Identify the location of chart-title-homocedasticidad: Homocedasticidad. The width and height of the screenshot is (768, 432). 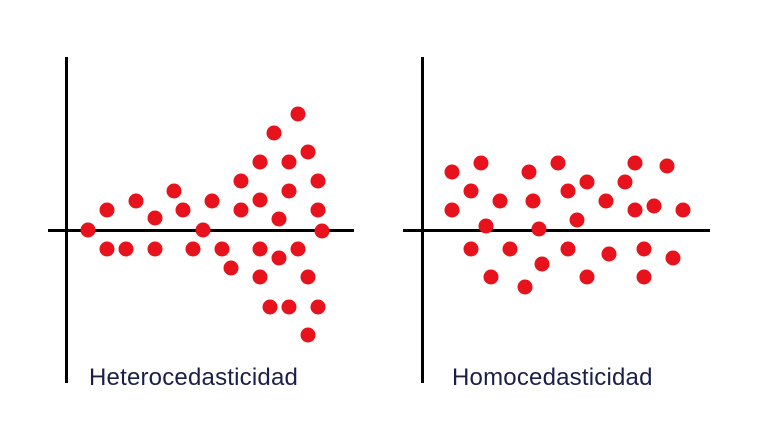
(552, 377).